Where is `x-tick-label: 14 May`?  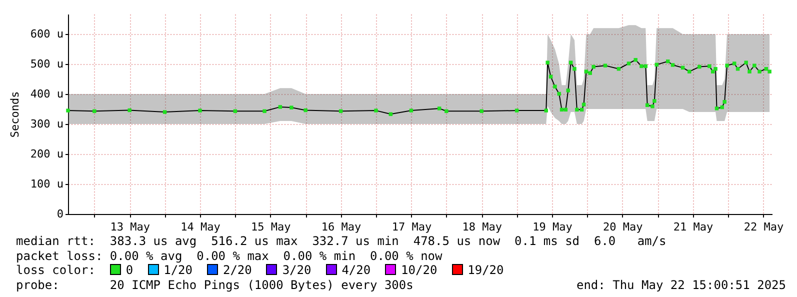
x-tick-label: 14 May is located at coordinates (200, 227).